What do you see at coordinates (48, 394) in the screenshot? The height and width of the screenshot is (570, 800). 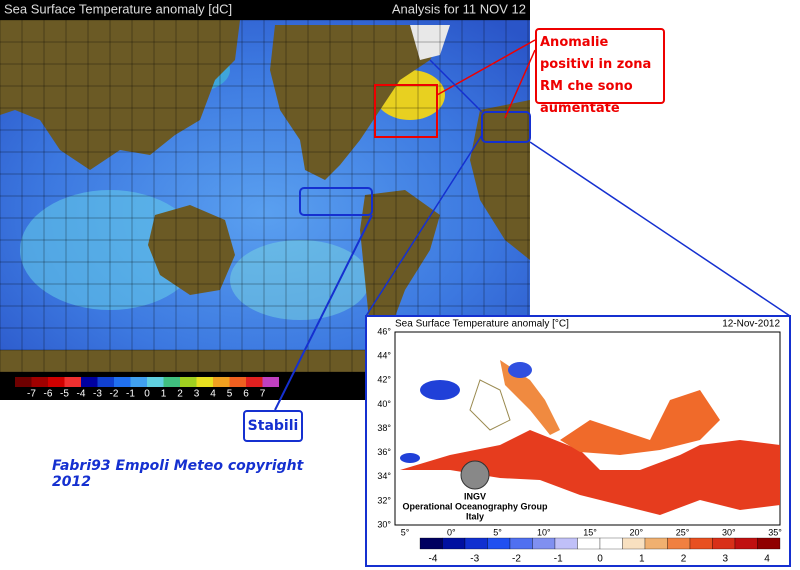 I see `colorbar-label: -6` at bounding box center [48, 394].